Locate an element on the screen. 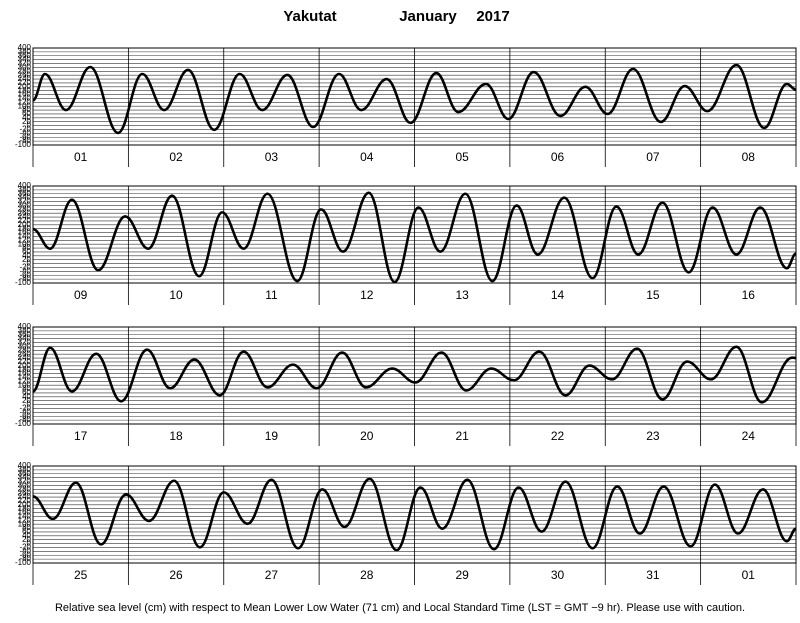 The image size is (800, 623). day-label: 21 is located at coordinates (463, 436).